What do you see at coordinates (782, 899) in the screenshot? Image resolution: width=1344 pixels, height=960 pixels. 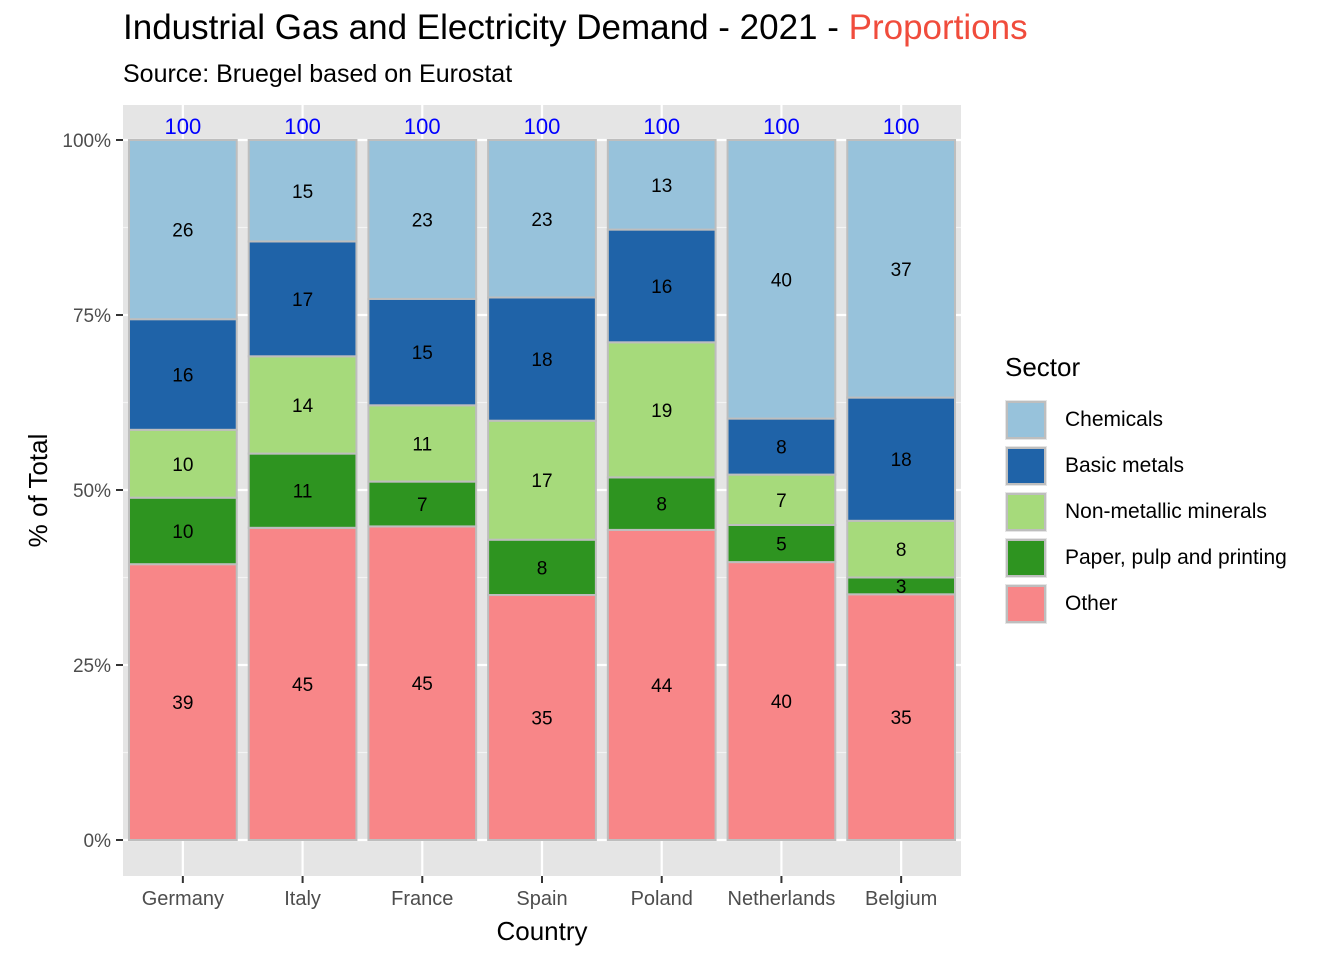 I see `x-tick-label: Netherlands` at bounding box center [782, 899].